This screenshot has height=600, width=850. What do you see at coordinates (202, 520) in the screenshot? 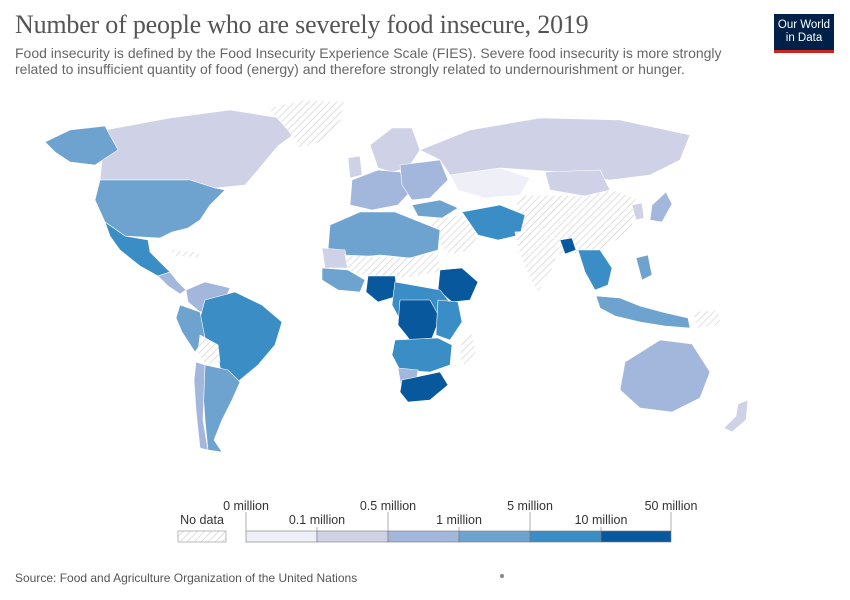
I see `legend-no-data-label: No data` at bounding box center [202, 520].